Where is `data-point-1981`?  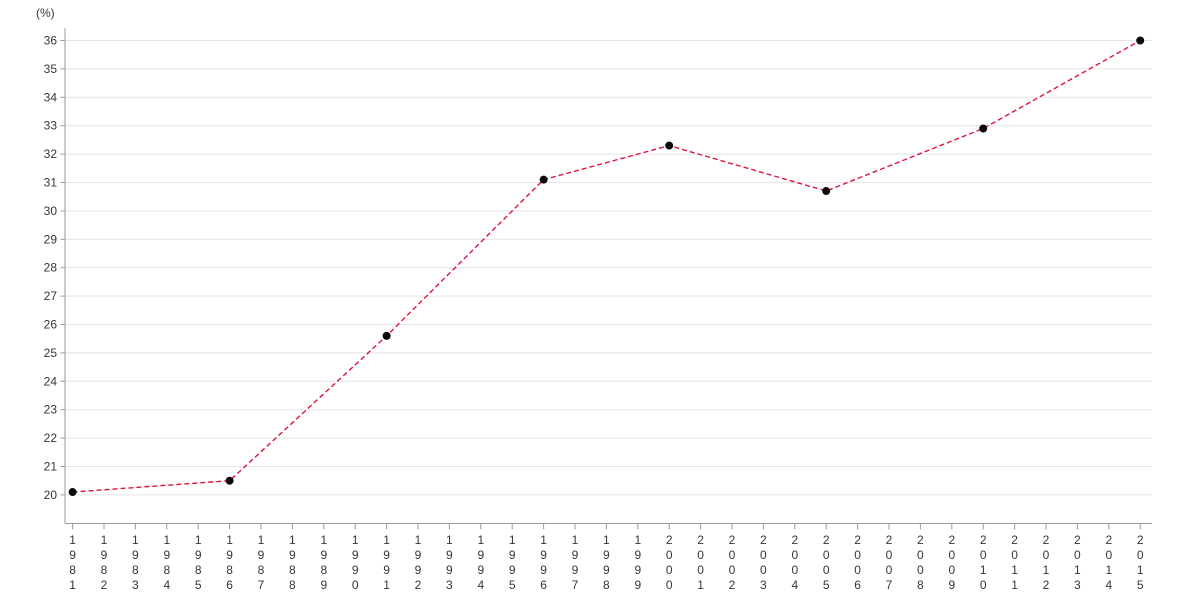 data-point-1981 is located at coordinates (72, 492).